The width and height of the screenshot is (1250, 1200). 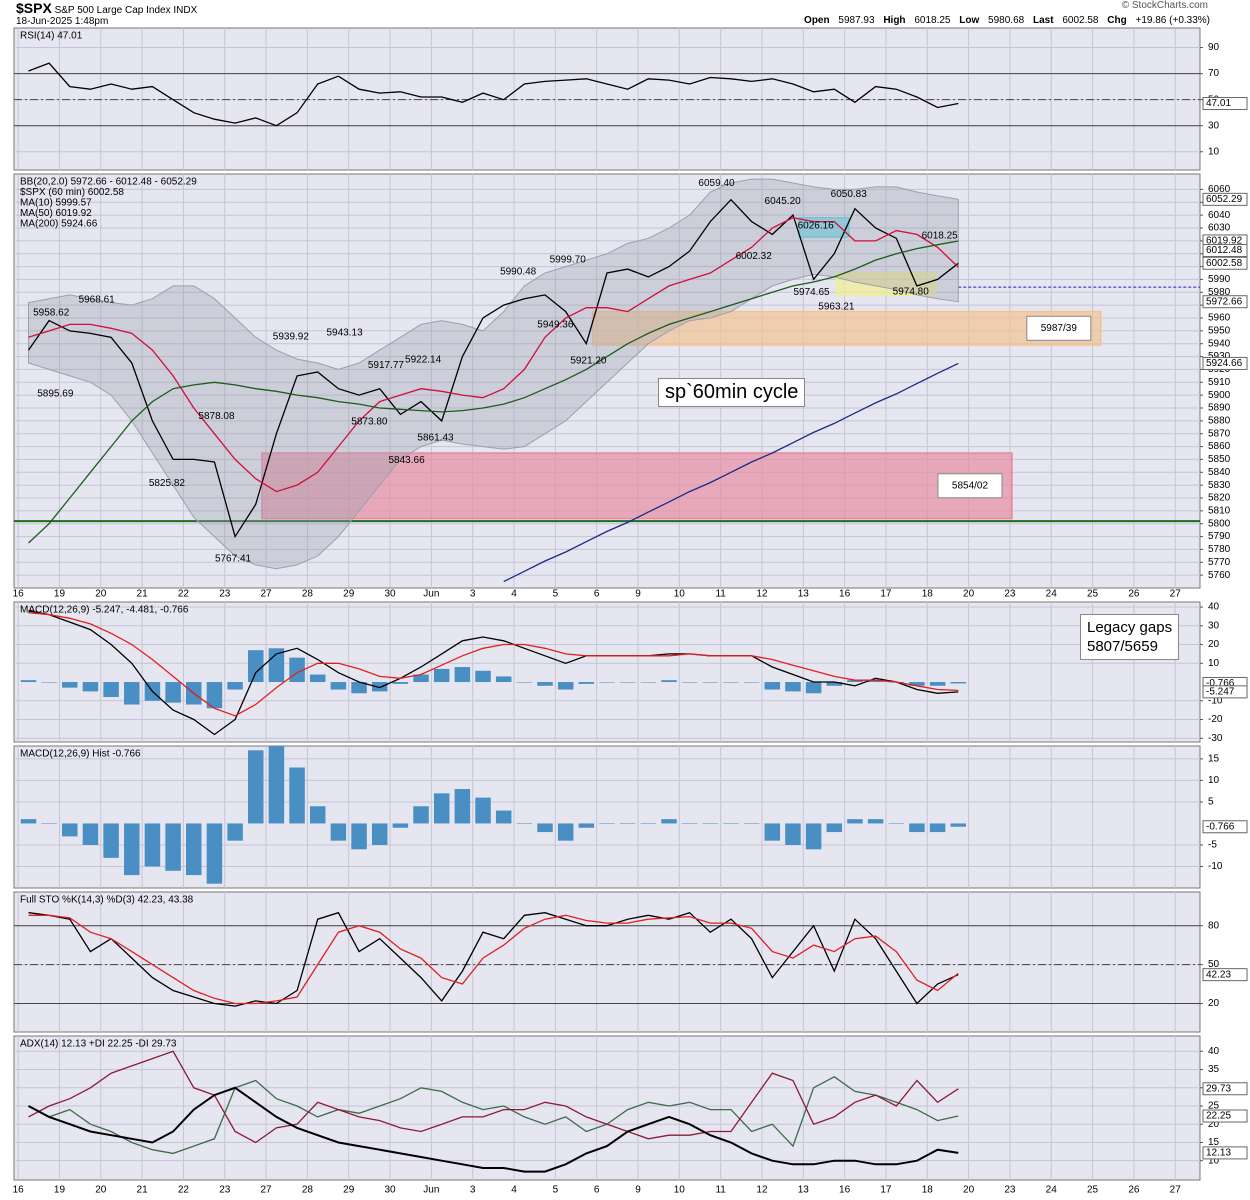 I want to click on value-marker: 5972.66, so click(x=1224, y=301).